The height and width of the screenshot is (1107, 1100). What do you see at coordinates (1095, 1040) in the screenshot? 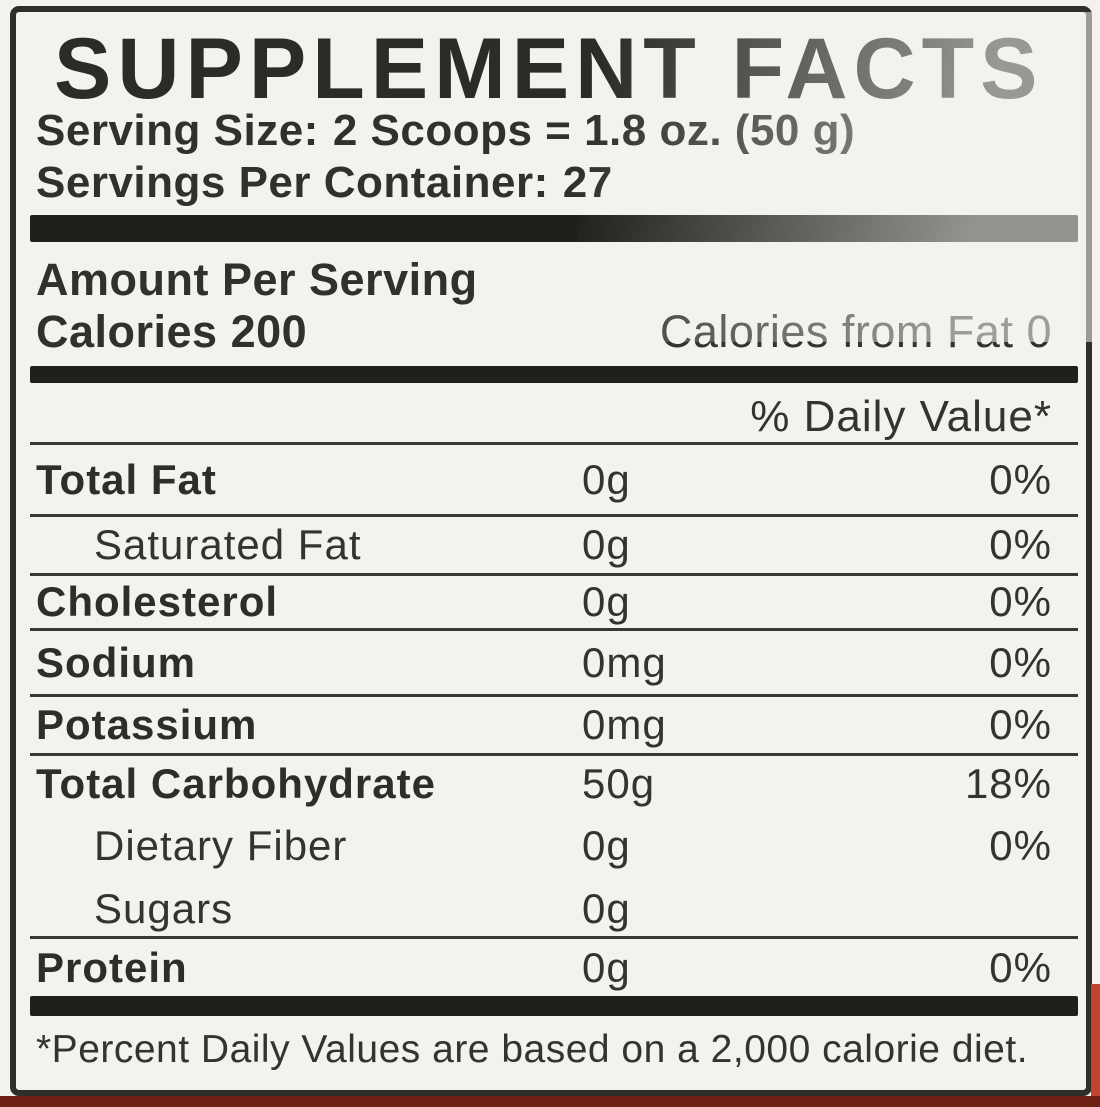
I see `product-background-red-edge` at bounding box center [1095, 1040].